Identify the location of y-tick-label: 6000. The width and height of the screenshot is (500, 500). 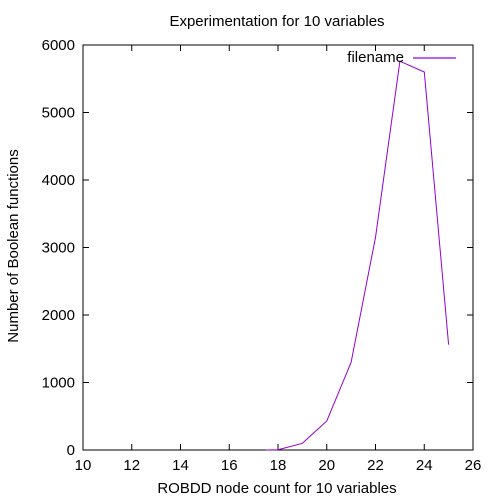
(58, 45).